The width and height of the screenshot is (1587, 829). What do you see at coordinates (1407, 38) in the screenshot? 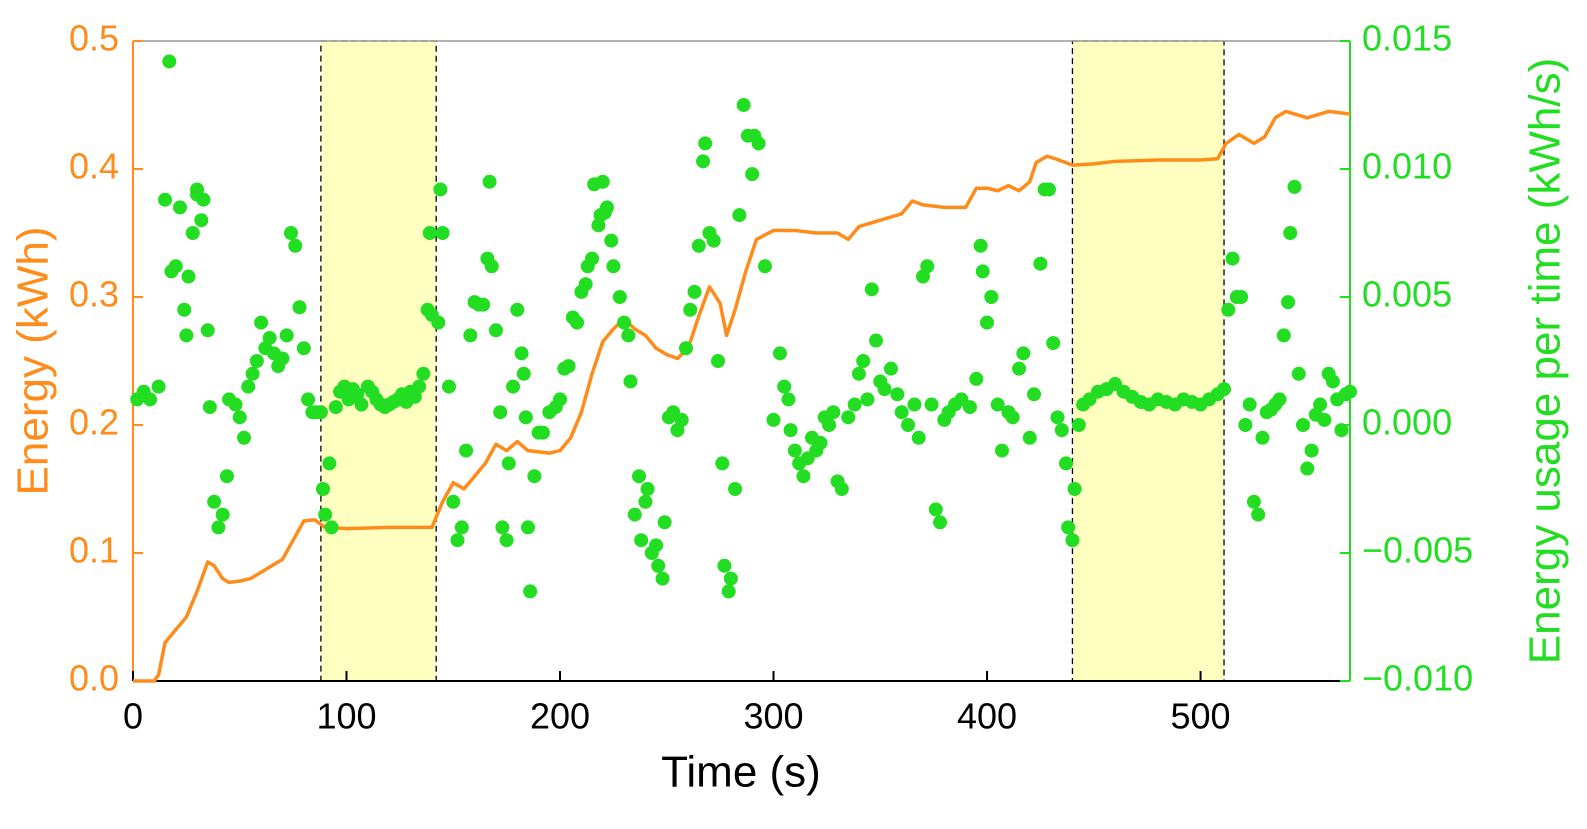
I see `y2-tick-label: 0.015` at bounding box center [1407, 38].